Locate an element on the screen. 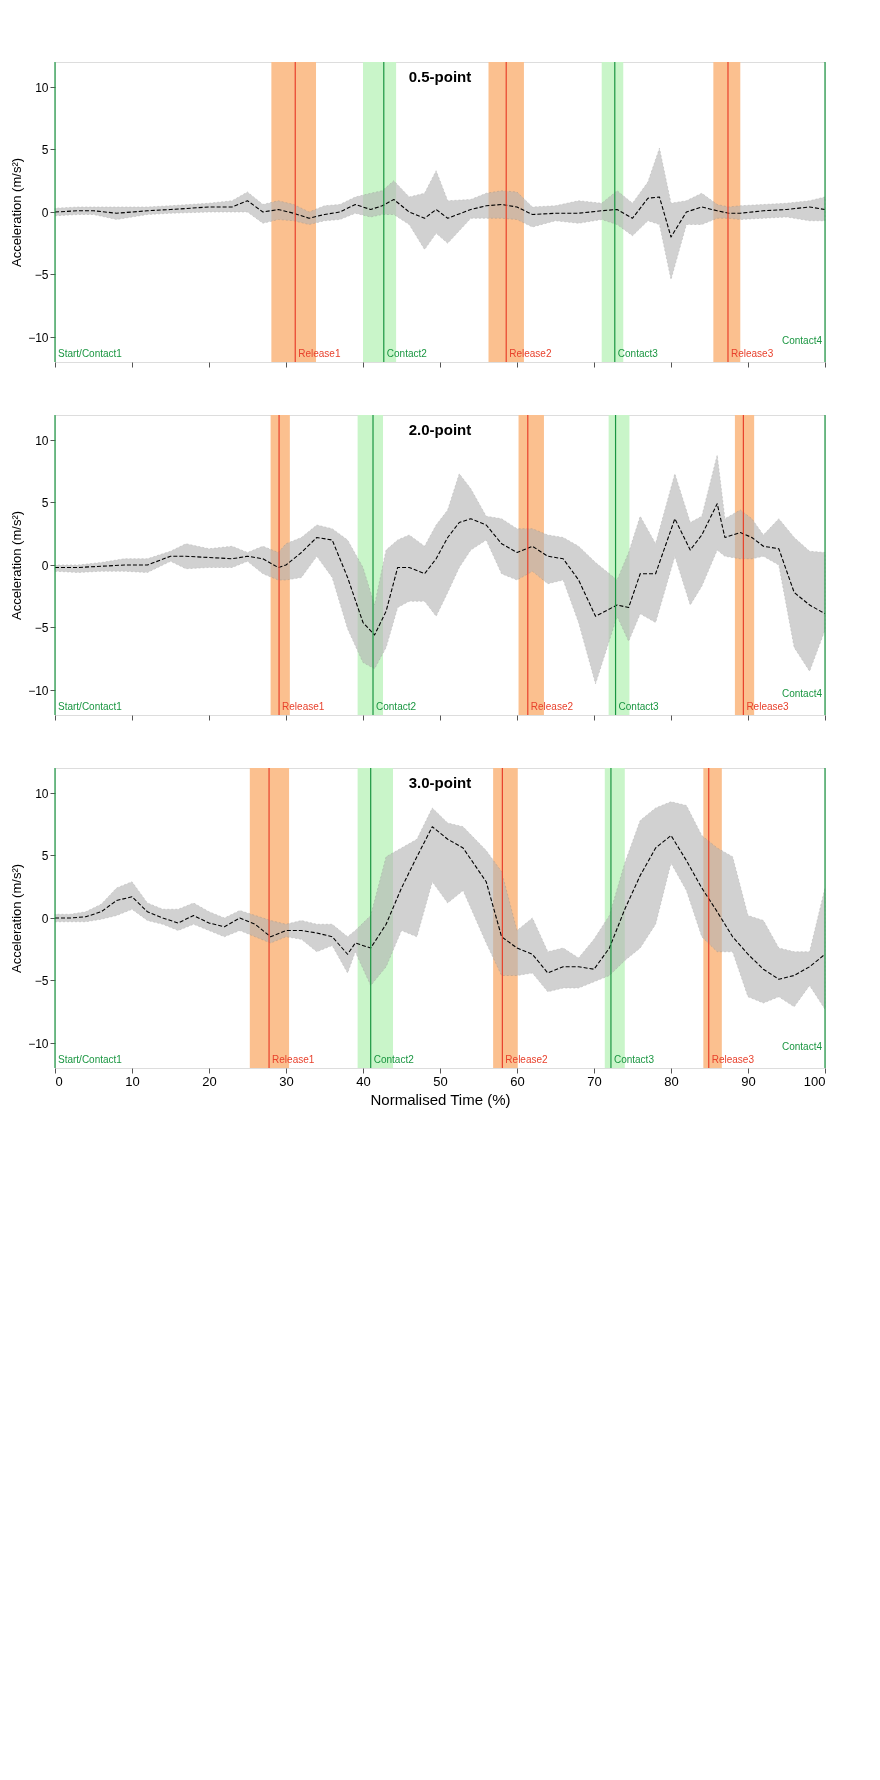 The height and width of the screenshot is (1780, 880). x-tick-label: 40 is located at coordinates (363, 1081).